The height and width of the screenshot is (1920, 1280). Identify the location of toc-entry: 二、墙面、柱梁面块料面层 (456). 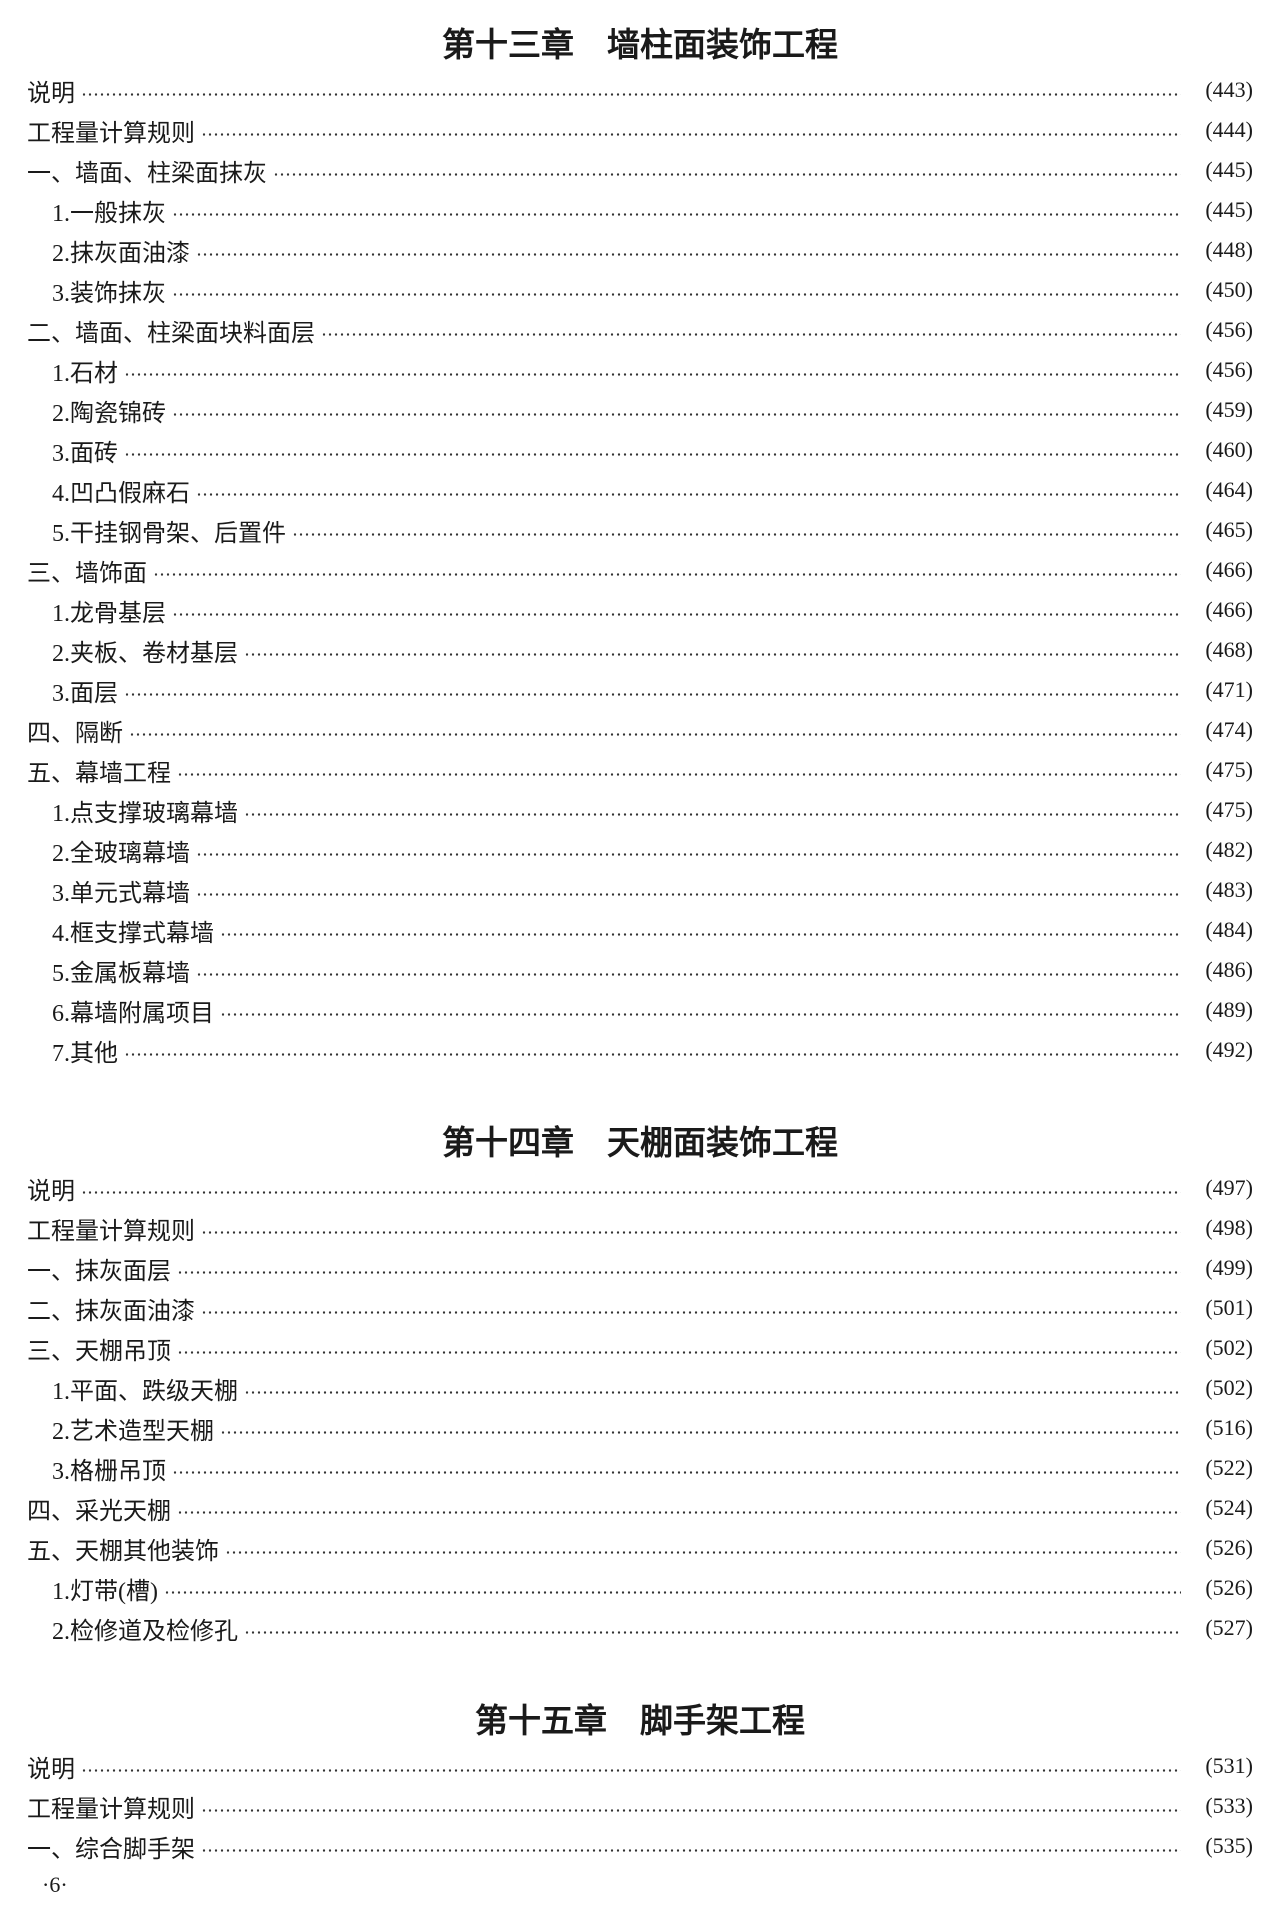
(640, 330).